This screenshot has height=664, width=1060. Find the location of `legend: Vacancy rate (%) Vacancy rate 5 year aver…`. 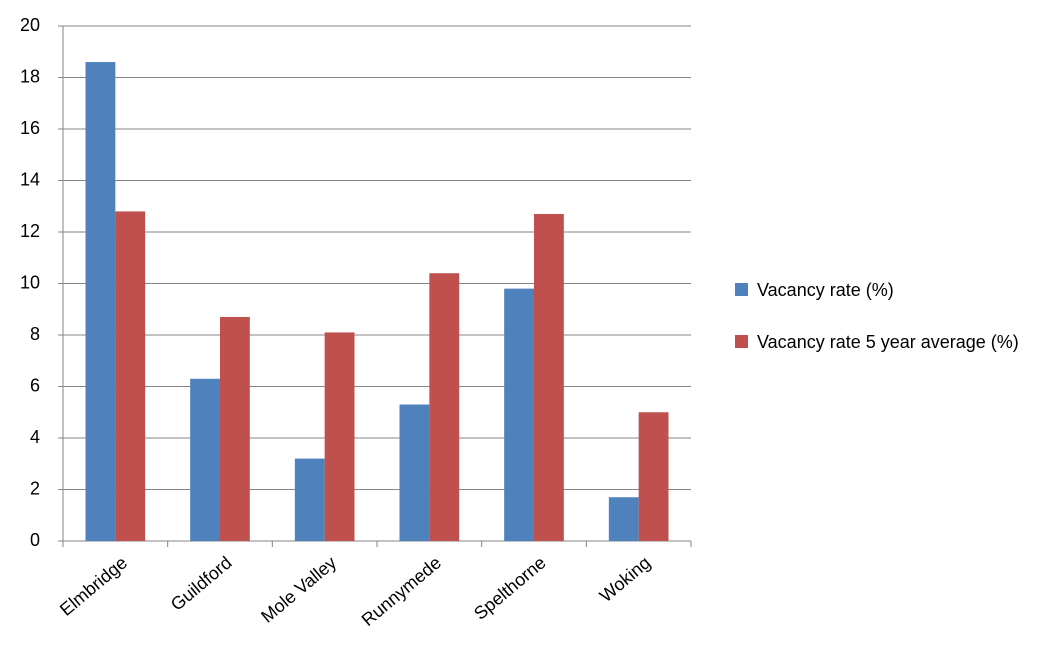

legend: Vacancy rate (%) Vacancy rate 5 year aver… is located at coordinates (895, 330).